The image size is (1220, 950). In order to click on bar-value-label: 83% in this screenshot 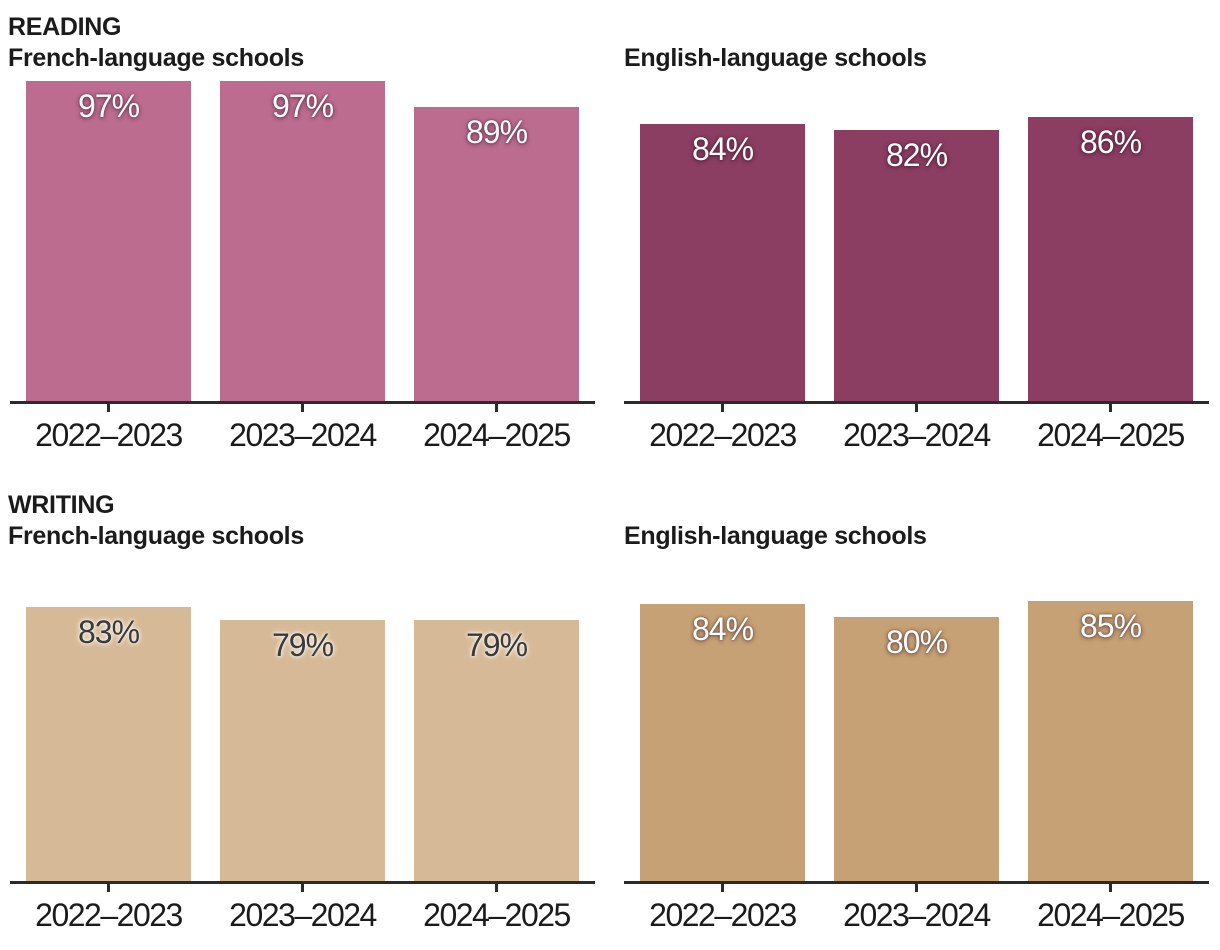, I will do `click(108, 632)`.